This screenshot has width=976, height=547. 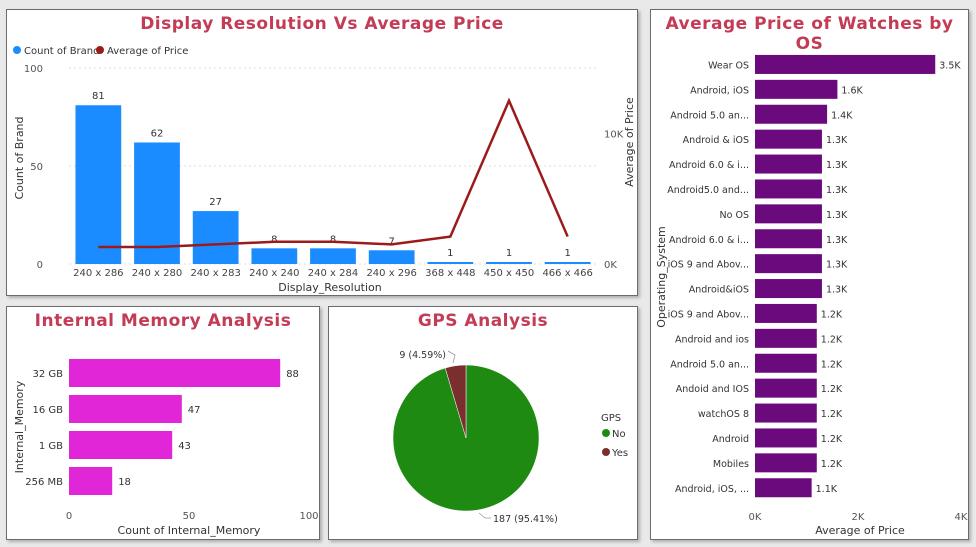 What do you see at coordinates (33, 69) in the screenshot?
I see `y-tick-label: 100` at bounding box center [33, 69].